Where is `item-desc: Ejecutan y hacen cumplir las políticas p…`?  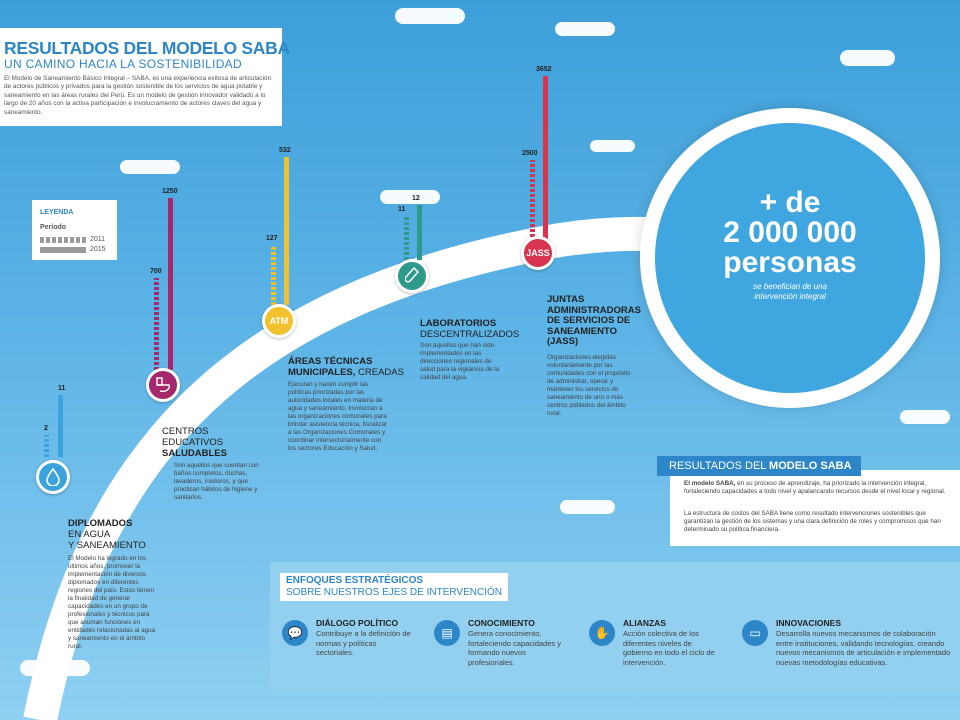
item-desc: Ejecutan y hacen cumplir las políticas p… is located at coordinates (338, 416).